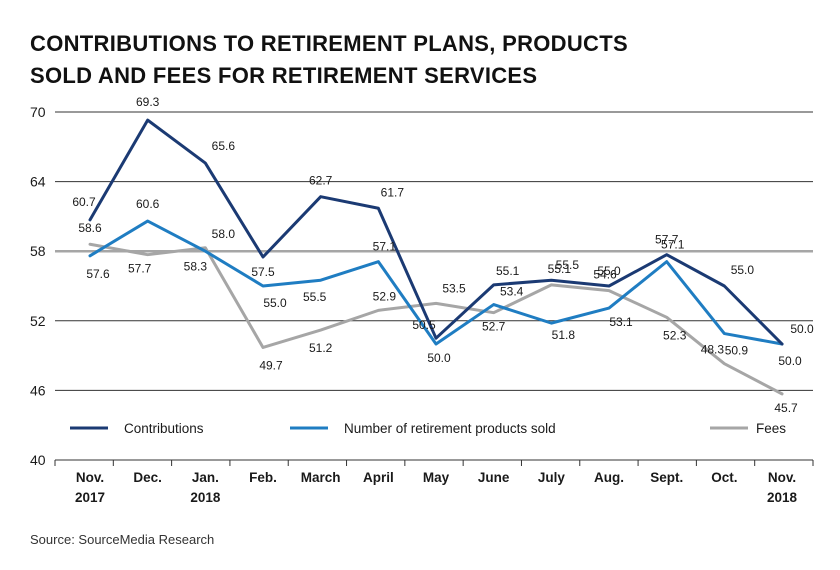 The image size is (840, 570). I want to click on data-label: 52.3, so click(675, 335).